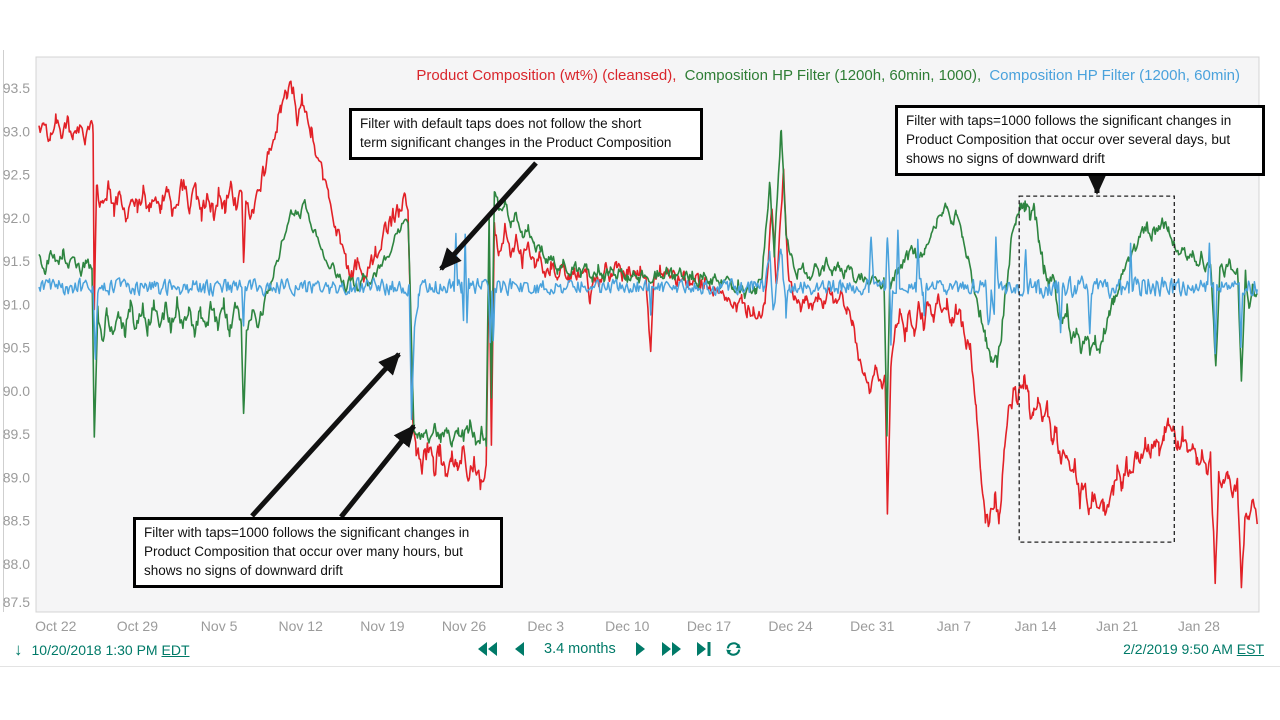  I want to click on range-start: 10/20/2018 1:30 PM EDT, so click(111, 650).